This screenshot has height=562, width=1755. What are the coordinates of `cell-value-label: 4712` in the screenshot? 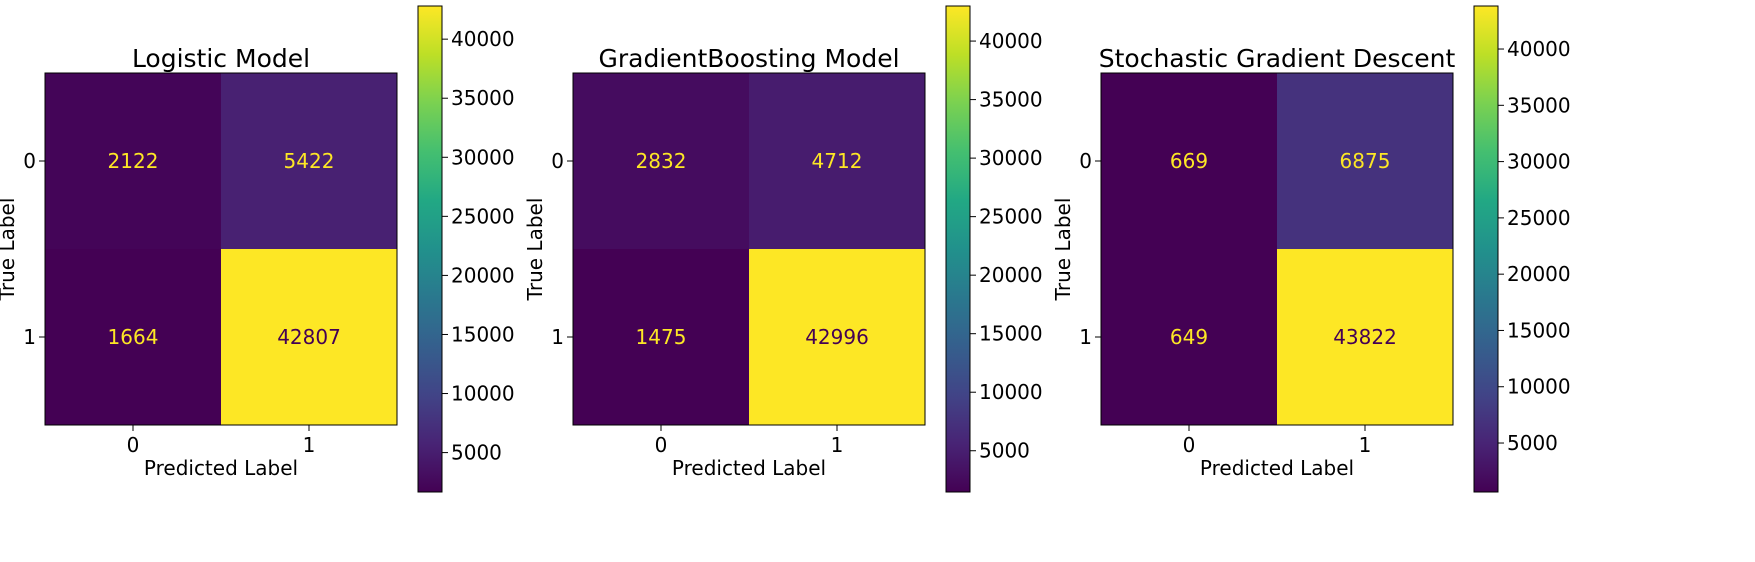 It's located at (837, 161).